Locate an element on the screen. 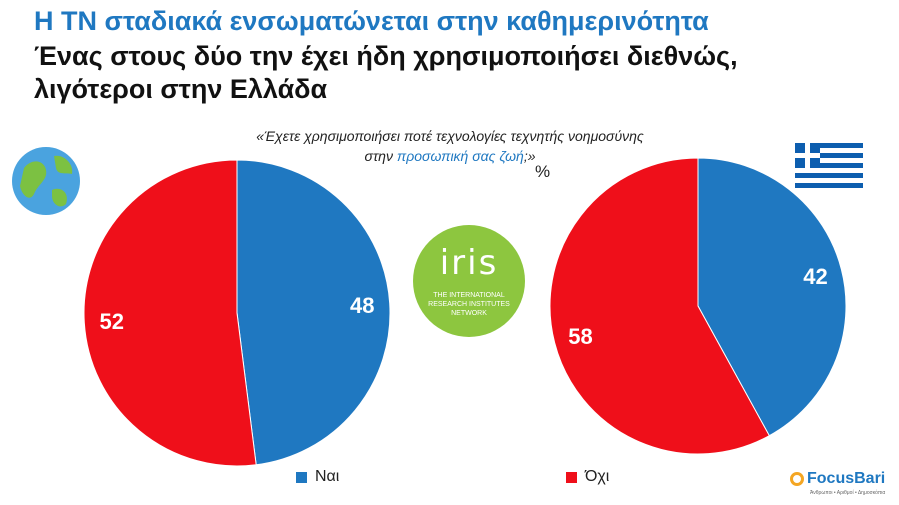 The image size is (899, 505). legend-item-no: Όχι is located at coordinates (587, 477).